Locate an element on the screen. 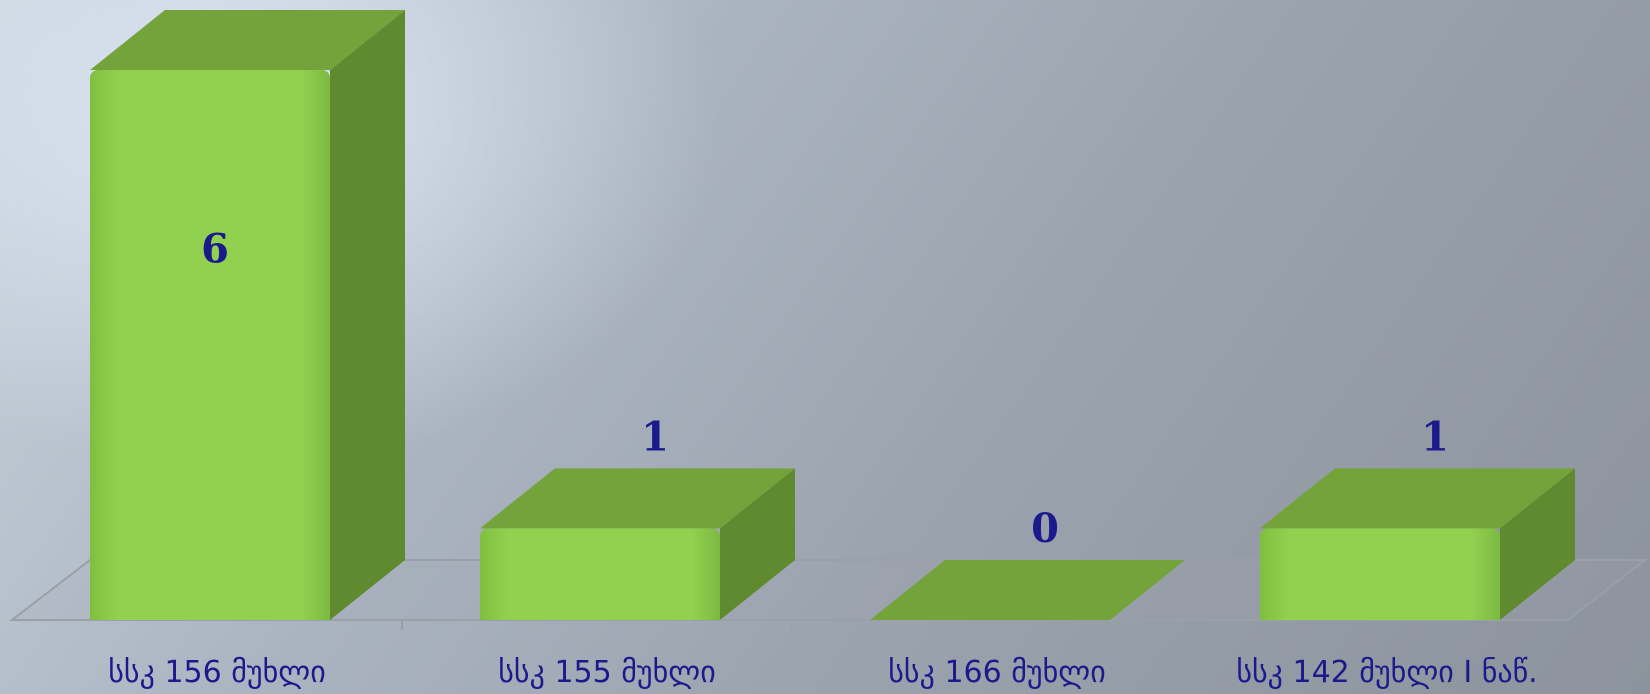  bar-flat-face is located at coordinates (1027, 590).